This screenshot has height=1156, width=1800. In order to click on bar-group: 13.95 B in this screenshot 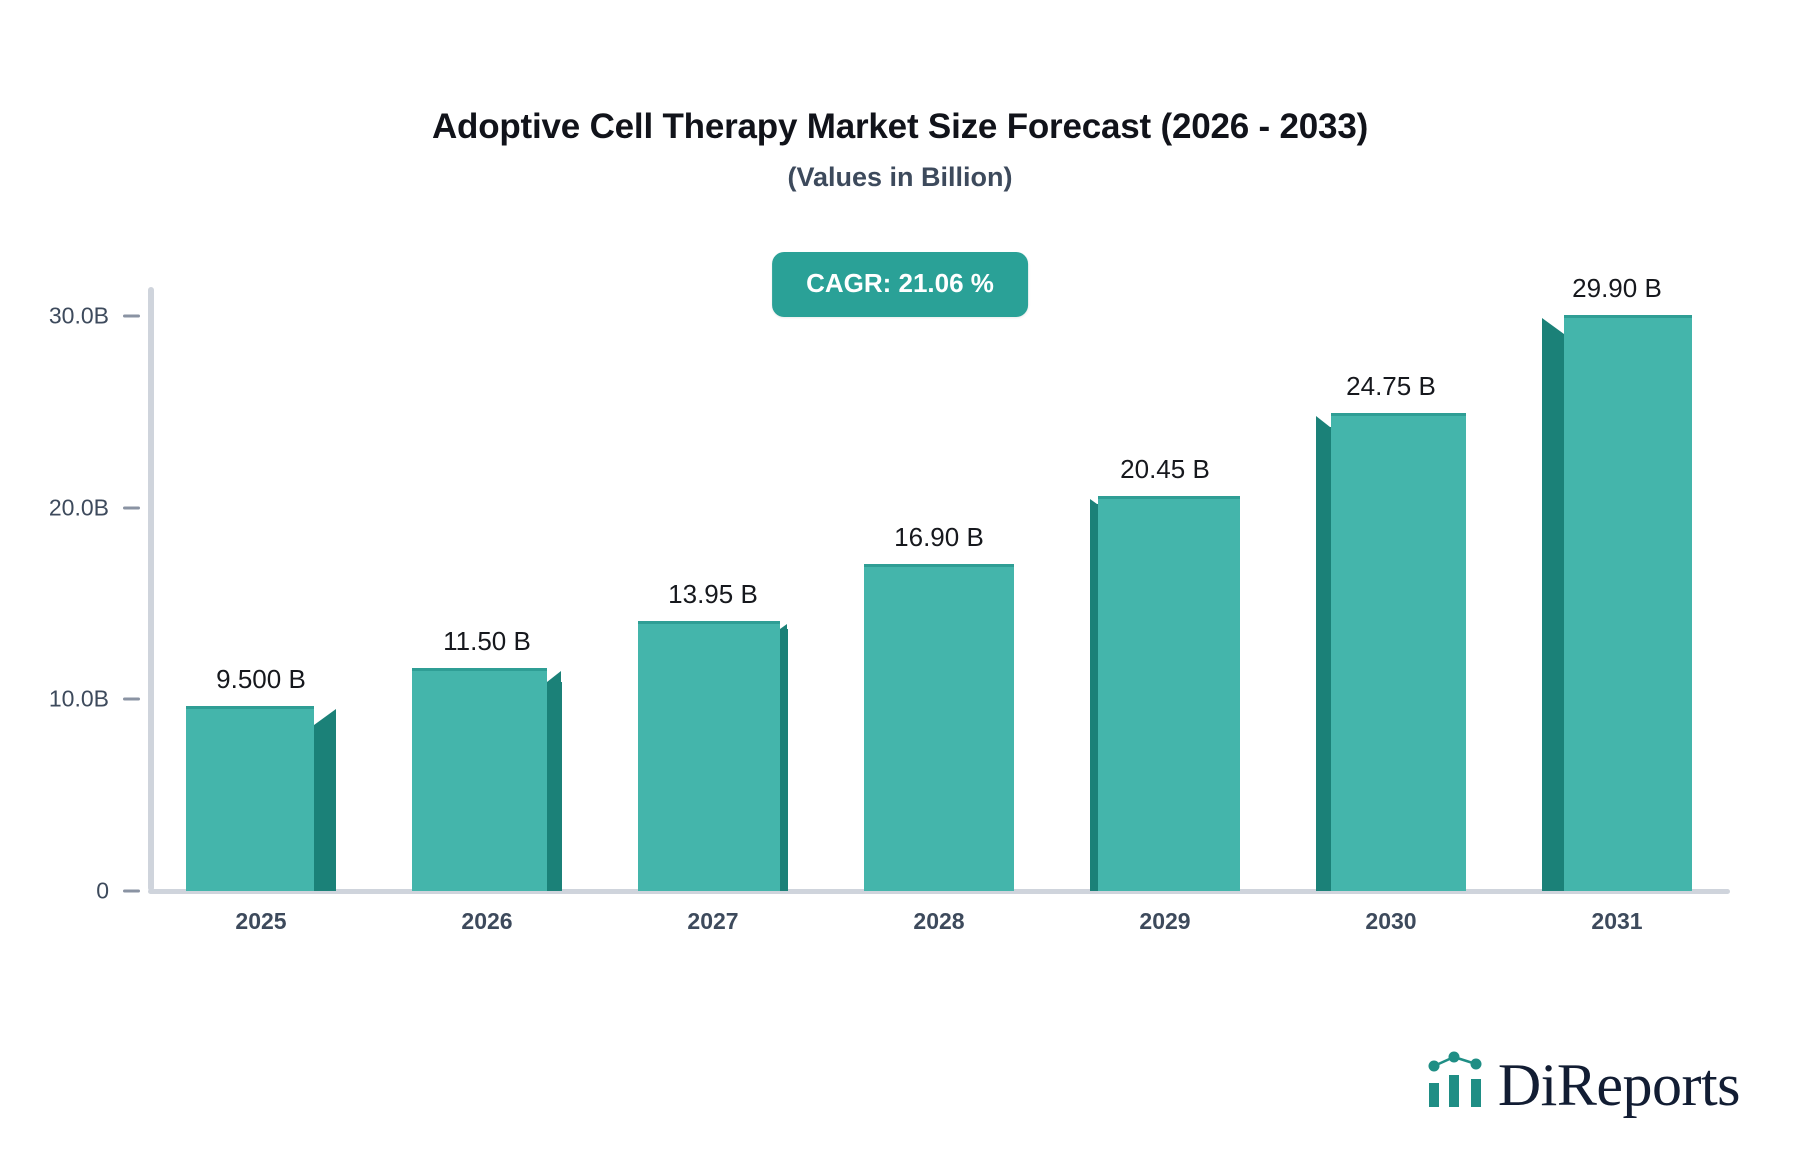, I will do `click(713, 589)`.